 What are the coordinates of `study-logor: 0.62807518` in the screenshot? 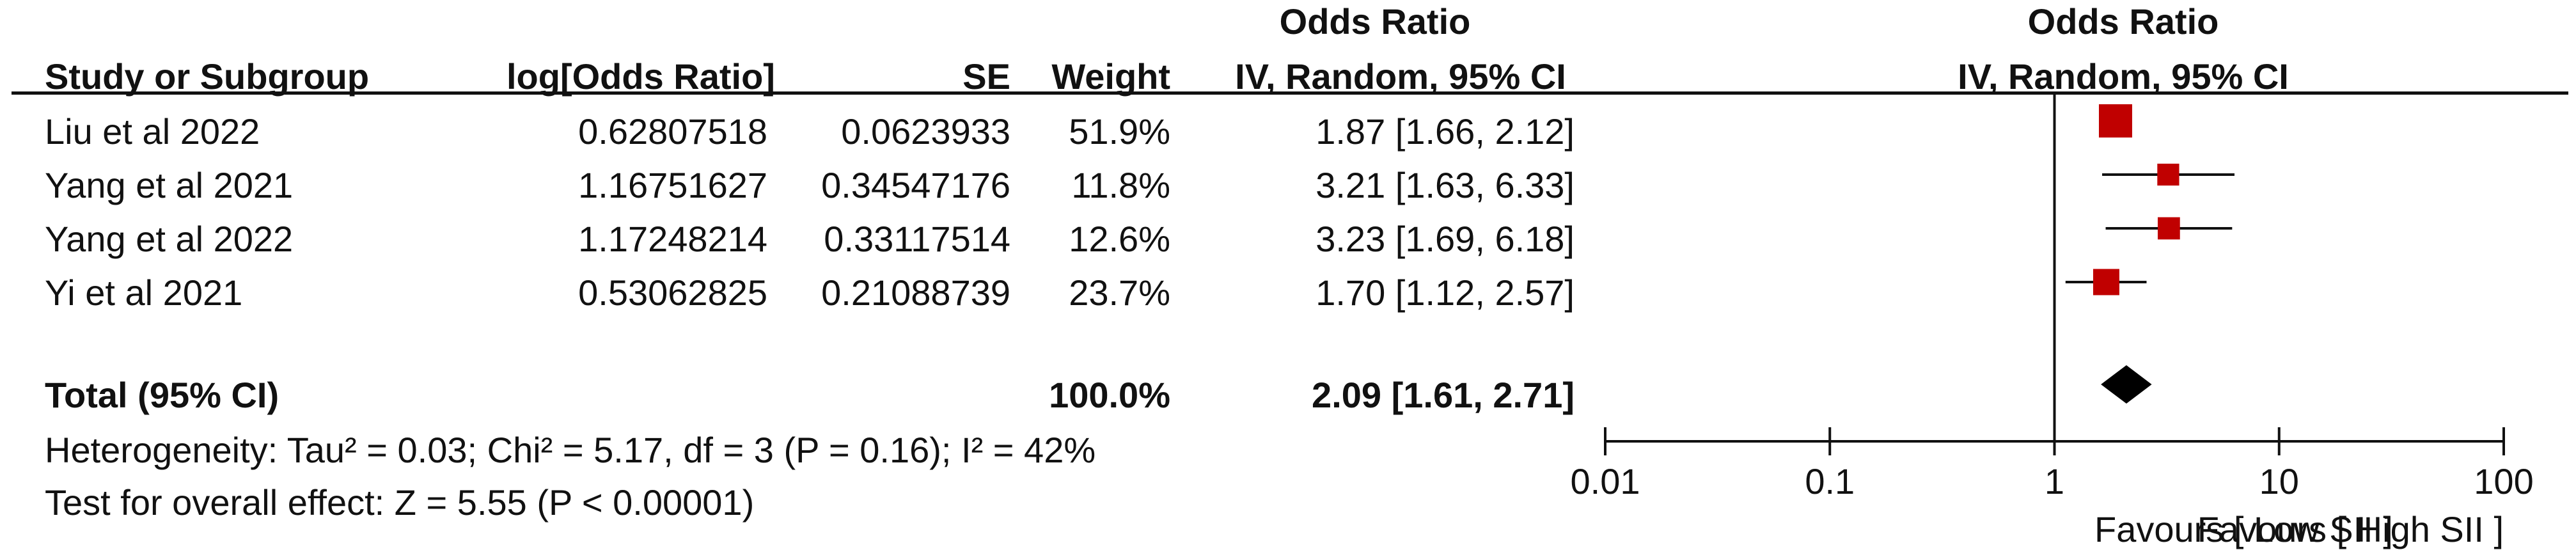 It's located at (672, 131).